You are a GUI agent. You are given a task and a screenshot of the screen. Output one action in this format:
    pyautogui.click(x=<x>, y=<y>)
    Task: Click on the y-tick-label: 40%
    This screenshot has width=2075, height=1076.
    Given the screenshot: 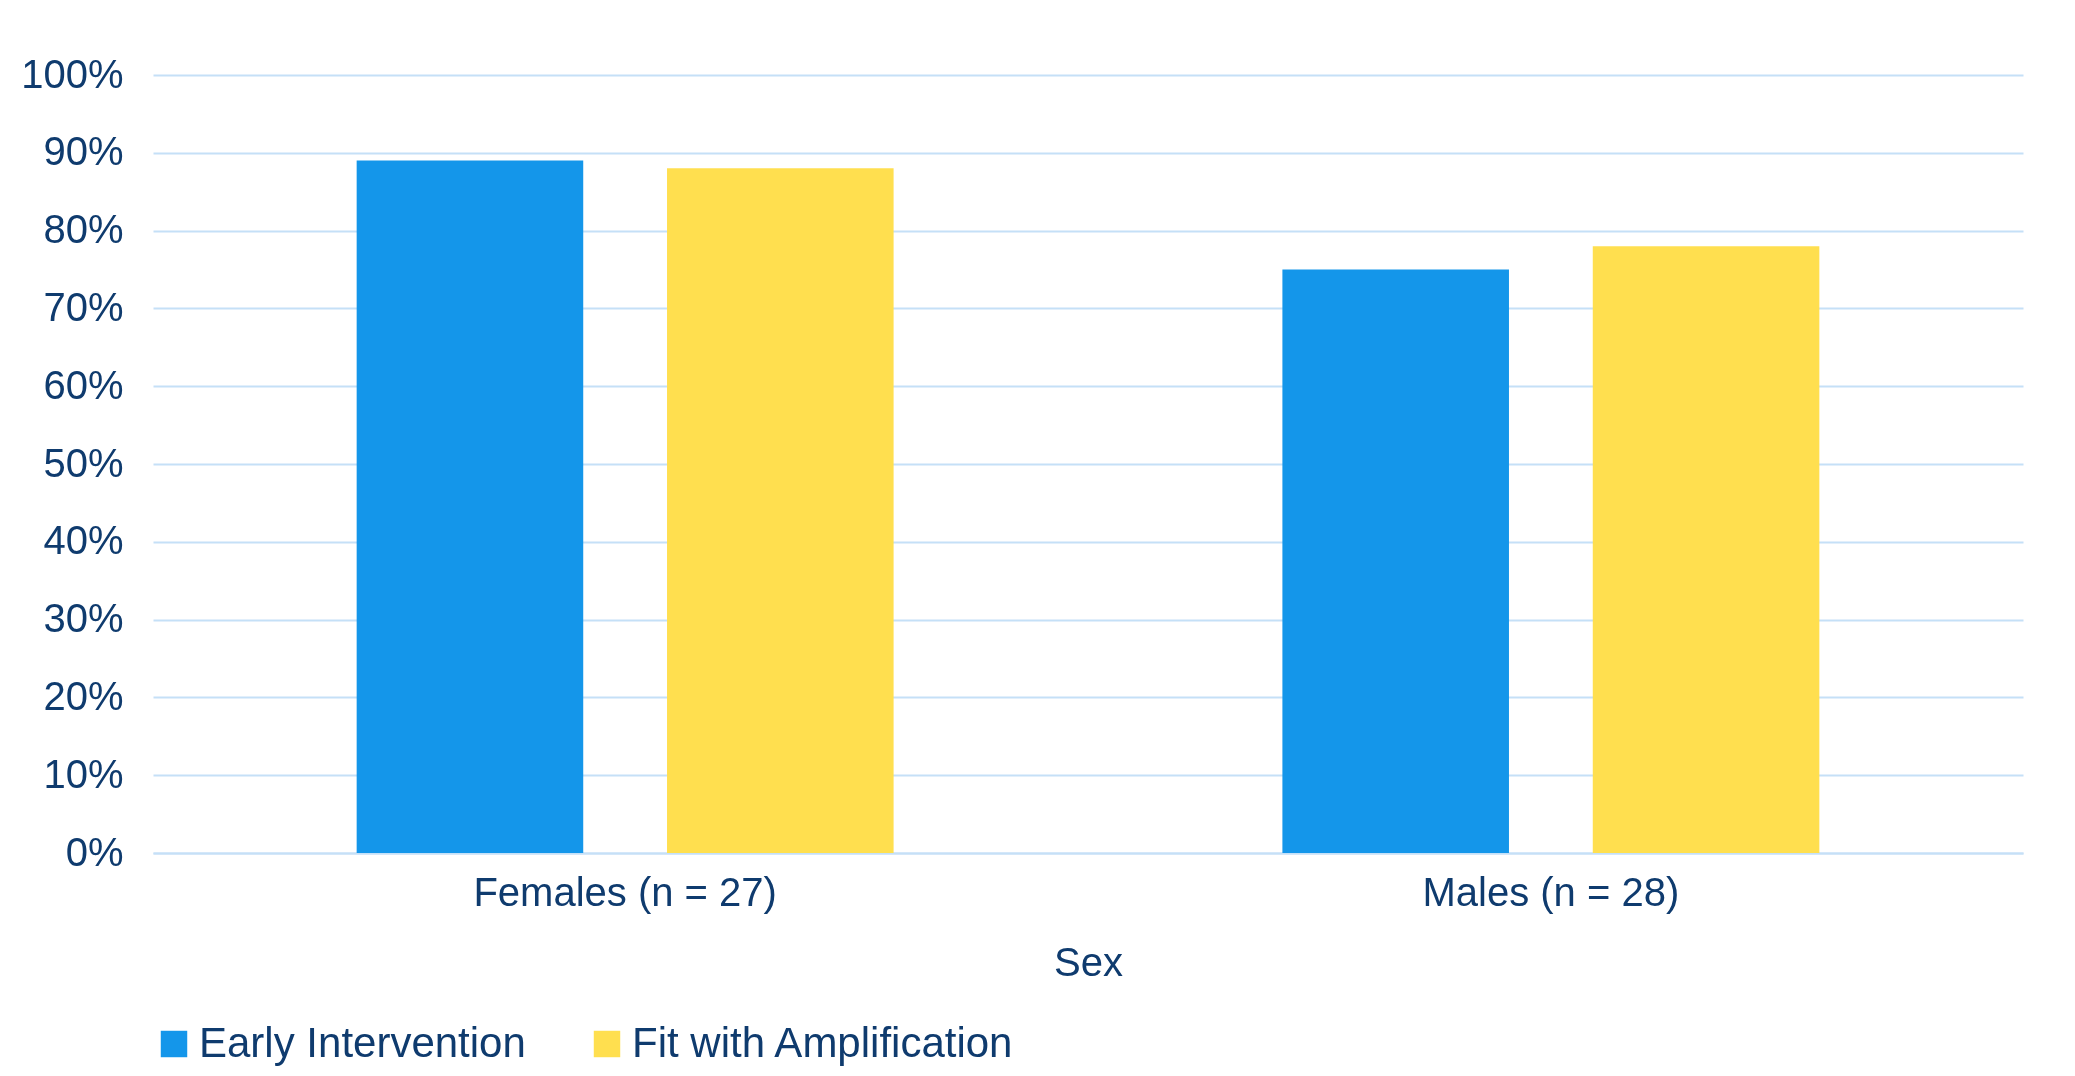 What is the action you would take?
    pyautogui.click(x=83, y=540)
    